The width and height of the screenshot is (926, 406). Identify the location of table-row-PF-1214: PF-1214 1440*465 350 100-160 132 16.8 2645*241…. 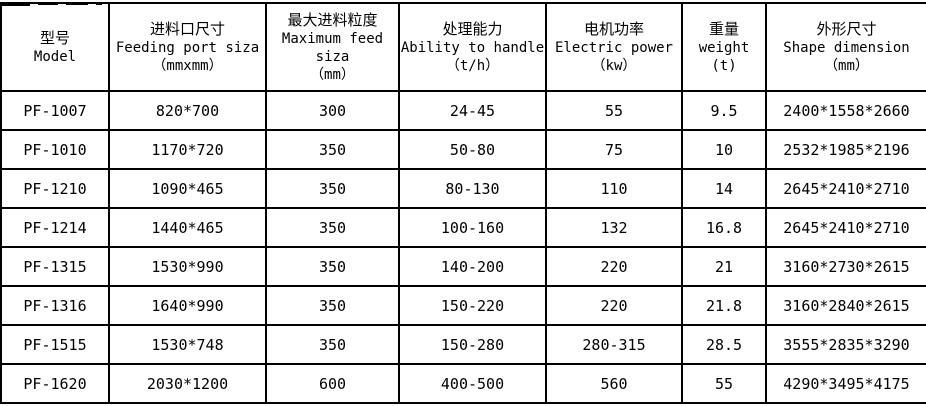
(463, 227).